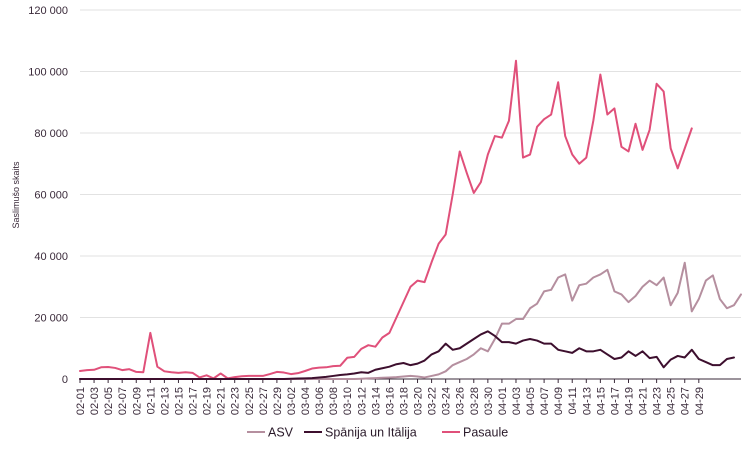  Describe the element at coordinates (264, 401) in the screenshot. I see `x-tick-label: 02-27` at that location.